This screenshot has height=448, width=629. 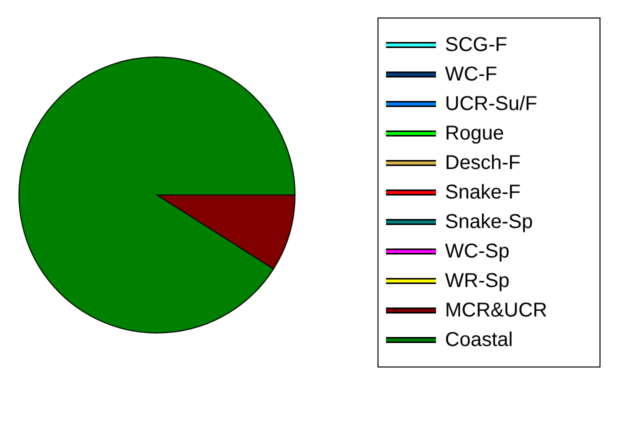 What do you see at coordinates (483, 163) in the screenshot?
I see `legend-label: Desch-F` at bounding box center [483, 163].